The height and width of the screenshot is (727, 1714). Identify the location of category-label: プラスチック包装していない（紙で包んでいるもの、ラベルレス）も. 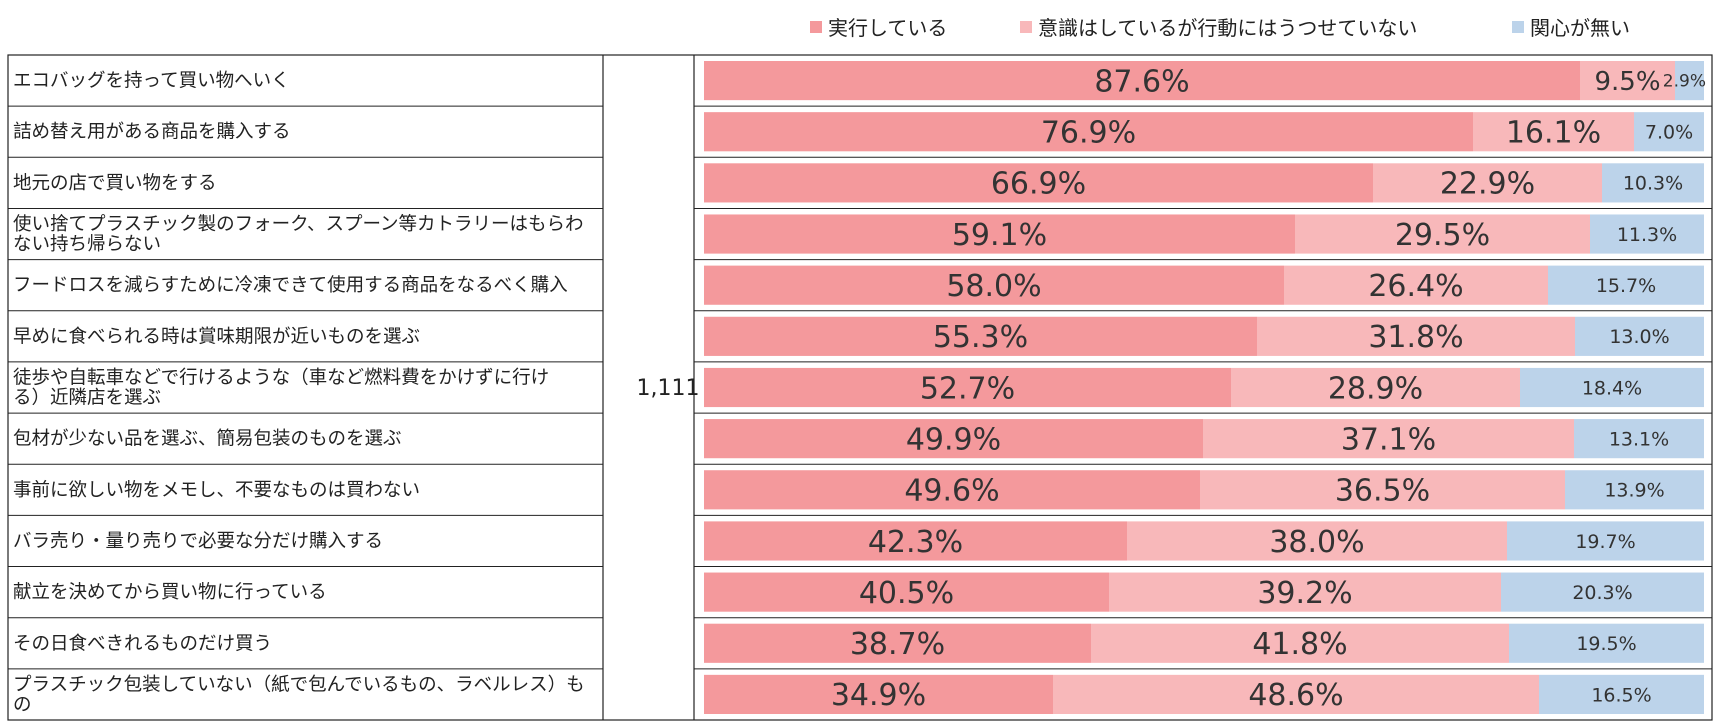
(299, 684).